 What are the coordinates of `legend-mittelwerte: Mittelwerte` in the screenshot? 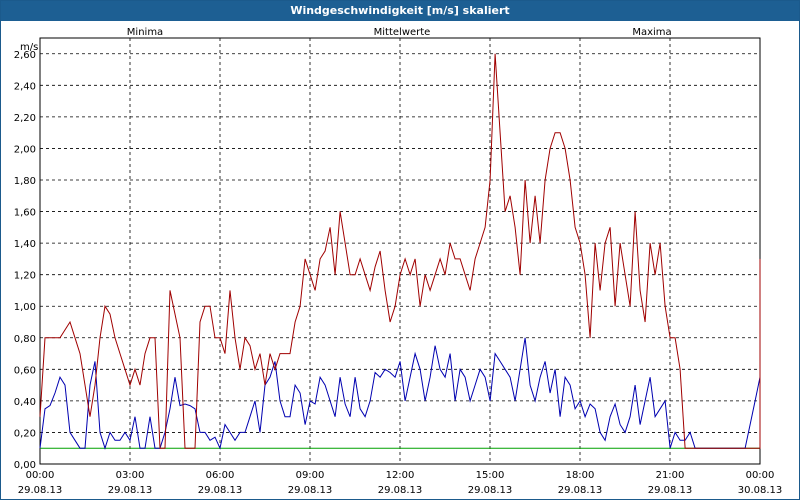 It's located at (402, 32).